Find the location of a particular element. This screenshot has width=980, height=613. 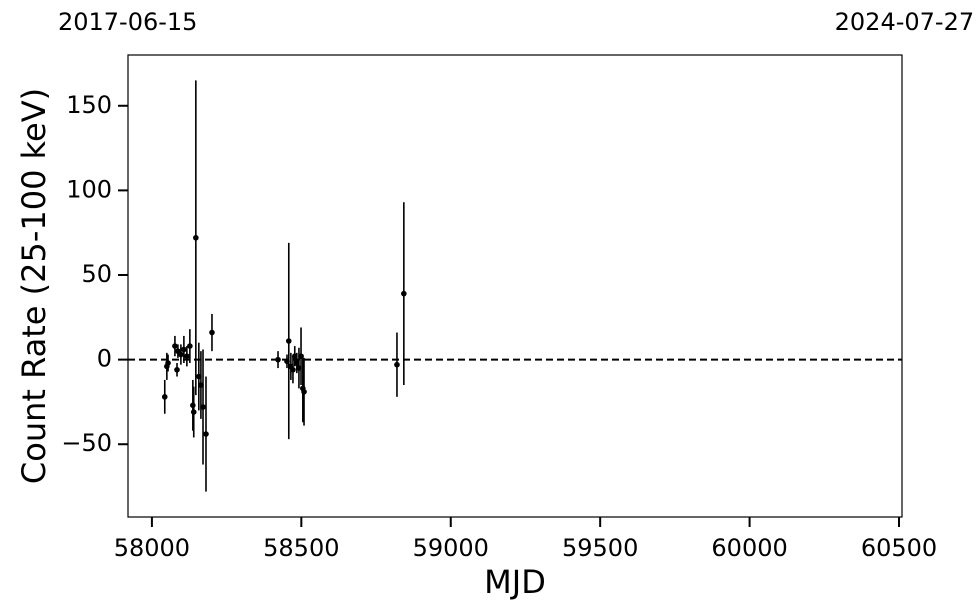

y-tick-label: 50 is located at coordinates (96, 274).